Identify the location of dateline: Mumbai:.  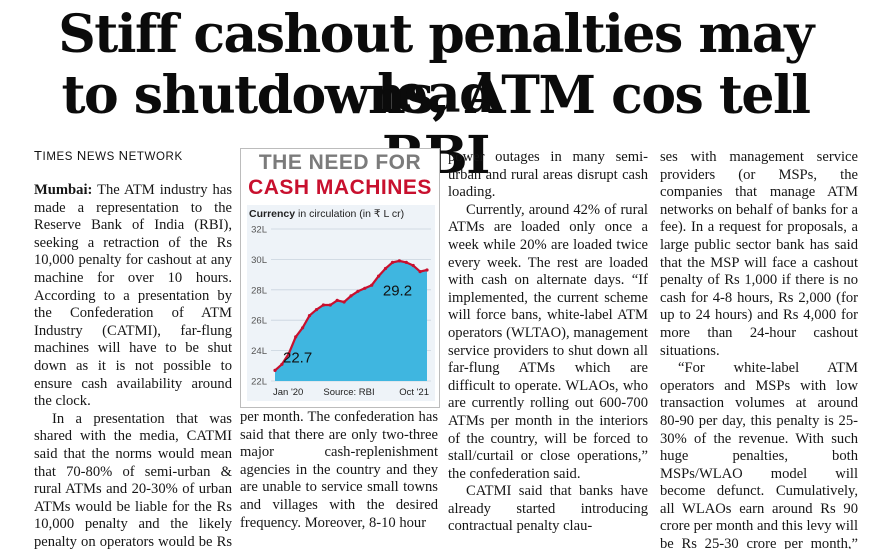
(63, 190).